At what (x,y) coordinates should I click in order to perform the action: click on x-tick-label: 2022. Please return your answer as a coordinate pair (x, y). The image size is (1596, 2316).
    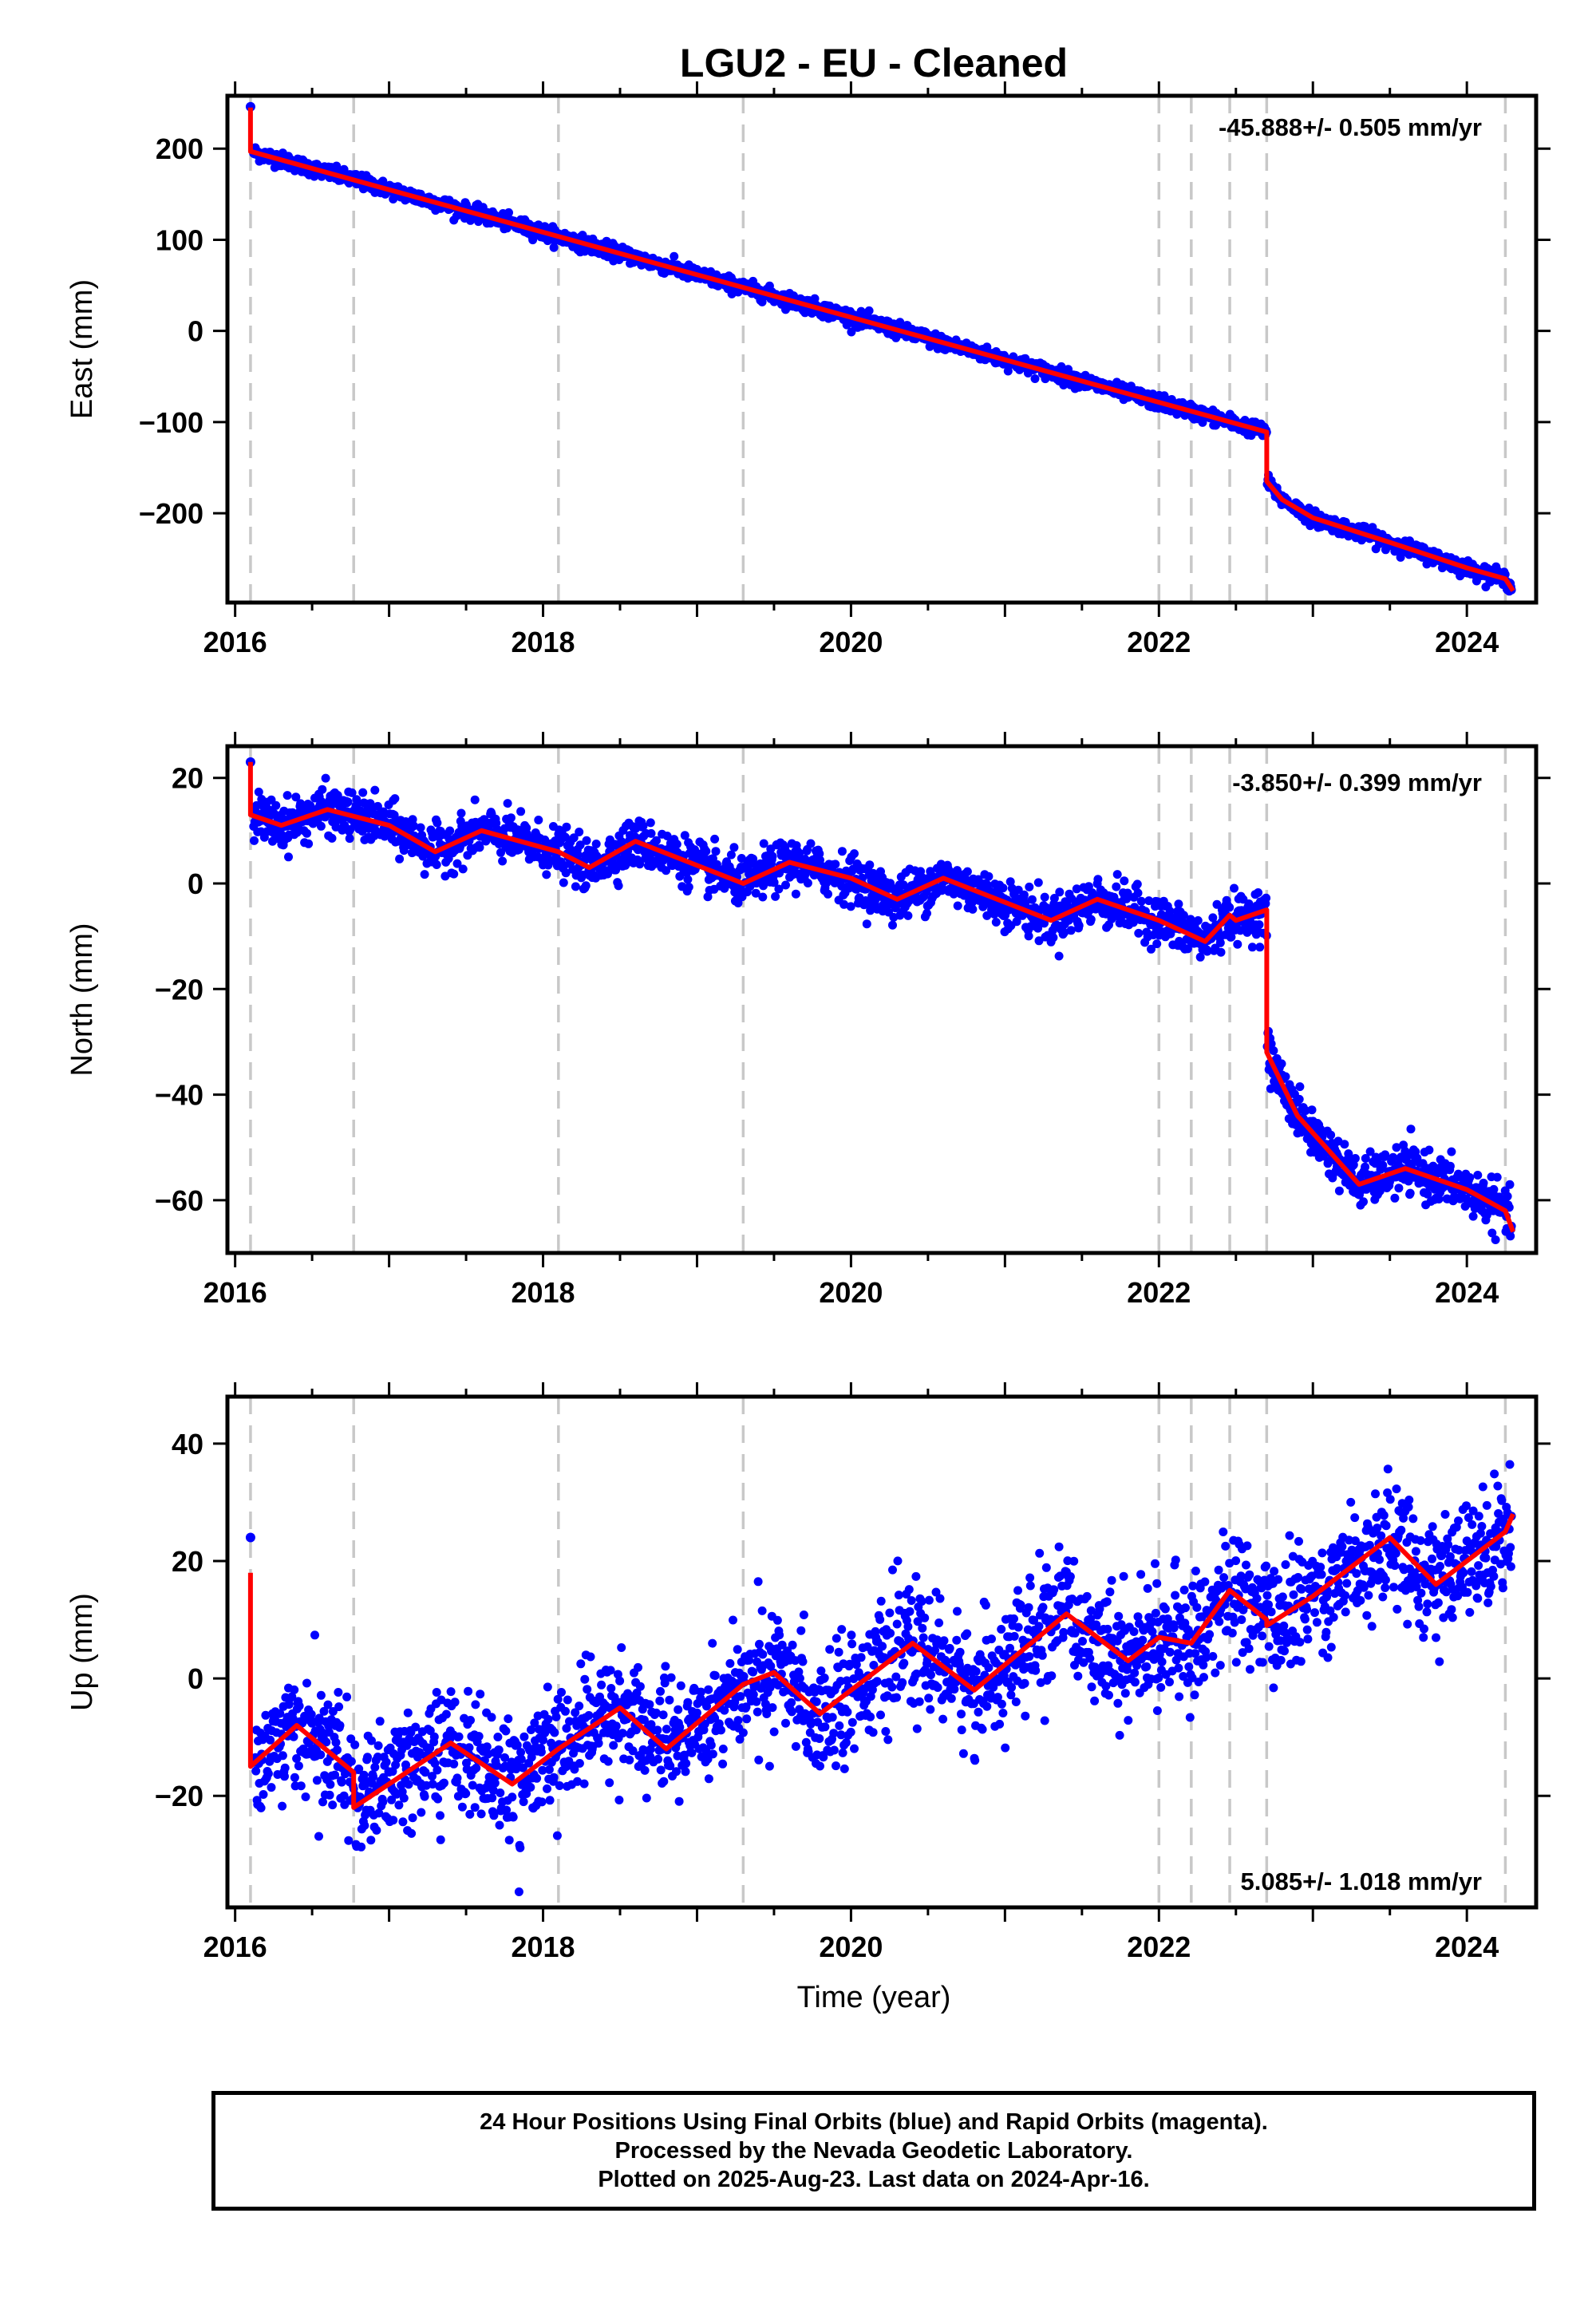
    Looking at the image, I should click on (1159, 1292).